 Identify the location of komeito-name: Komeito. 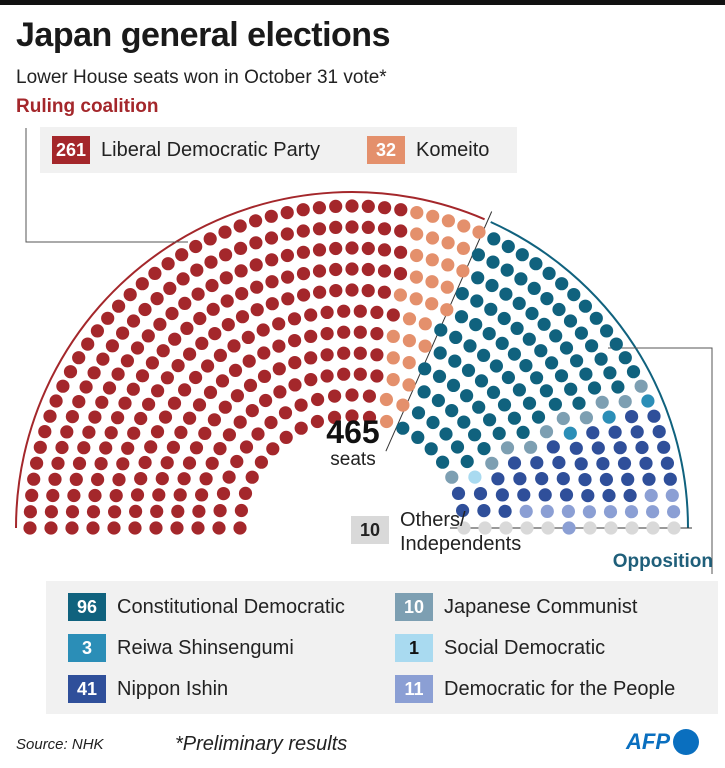
(453, 149).